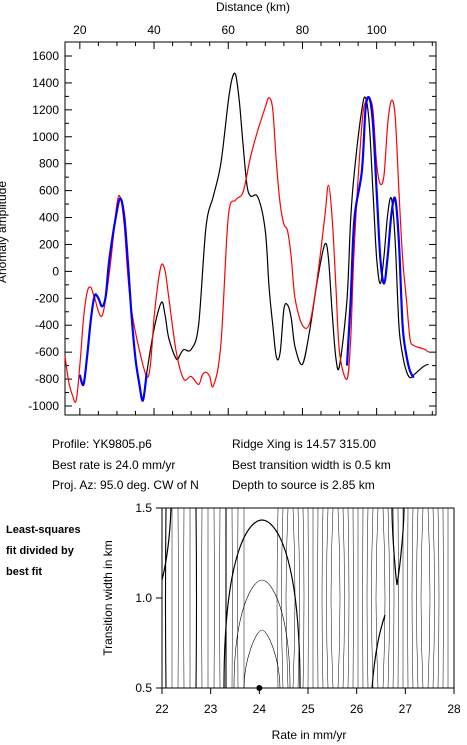  Describe the element at coordinates (49, 244) in the screenshot. I see `y-tick-label: 200` at that location.